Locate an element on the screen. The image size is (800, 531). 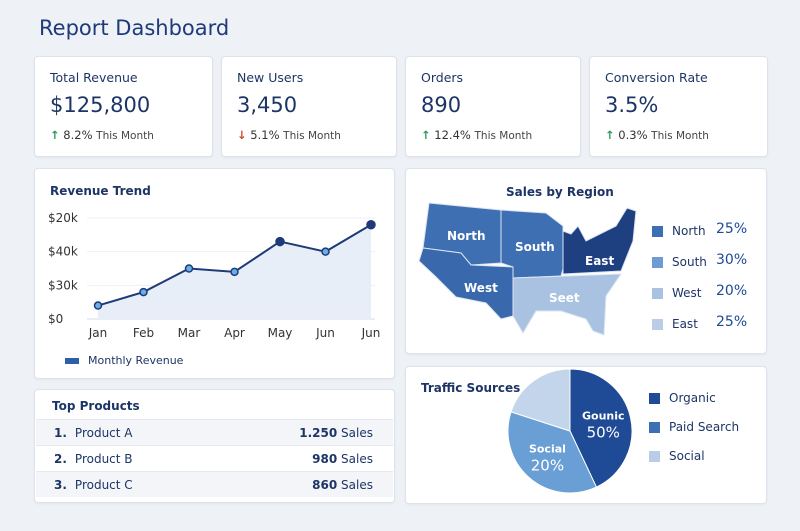
legend-item: Social is located at coordinates (677, 456).